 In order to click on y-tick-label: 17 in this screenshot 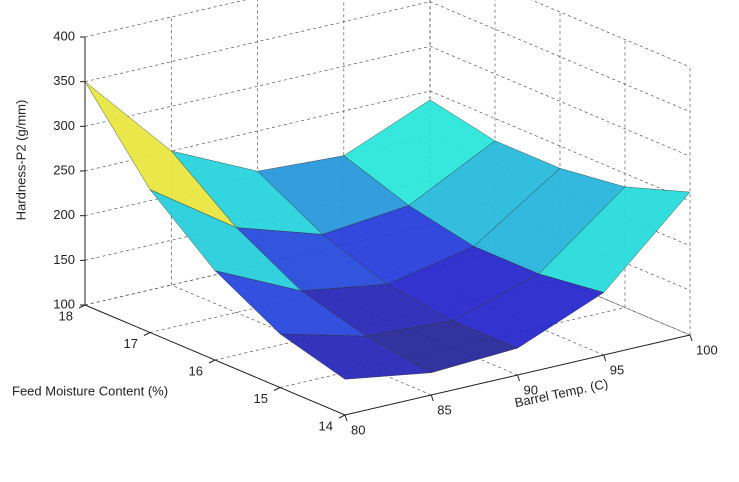, I will do `click(131, 343)`.